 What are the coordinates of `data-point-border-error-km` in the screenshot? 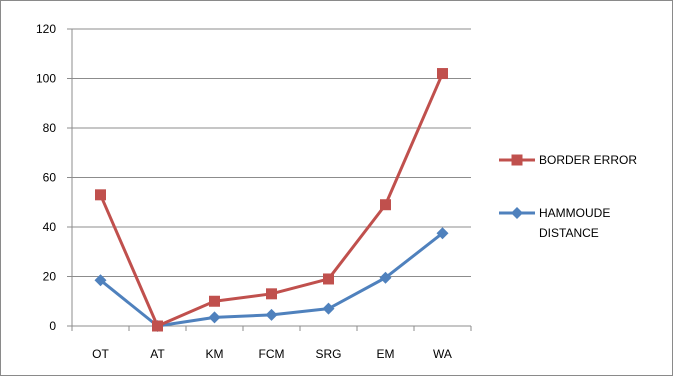 It's located at (214, 301).